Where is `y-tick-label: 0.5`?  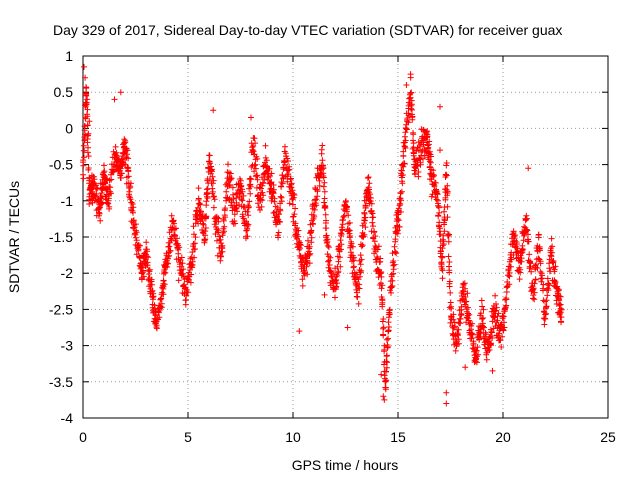 y-tick-label: 0.5 is located at coordinates (64, 92).